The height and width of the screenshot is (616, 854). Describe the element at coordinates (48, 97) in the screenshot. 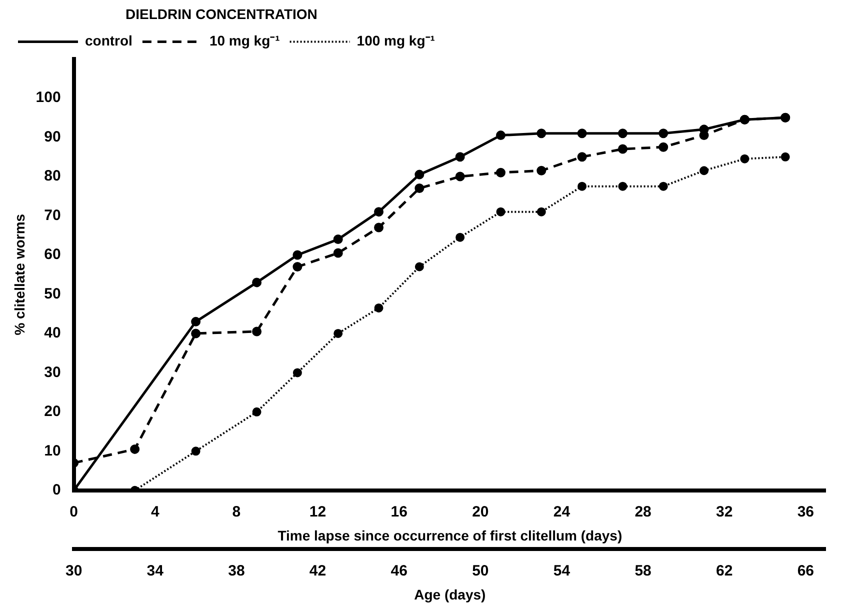

I see `y-tick-label: 100` at that location.